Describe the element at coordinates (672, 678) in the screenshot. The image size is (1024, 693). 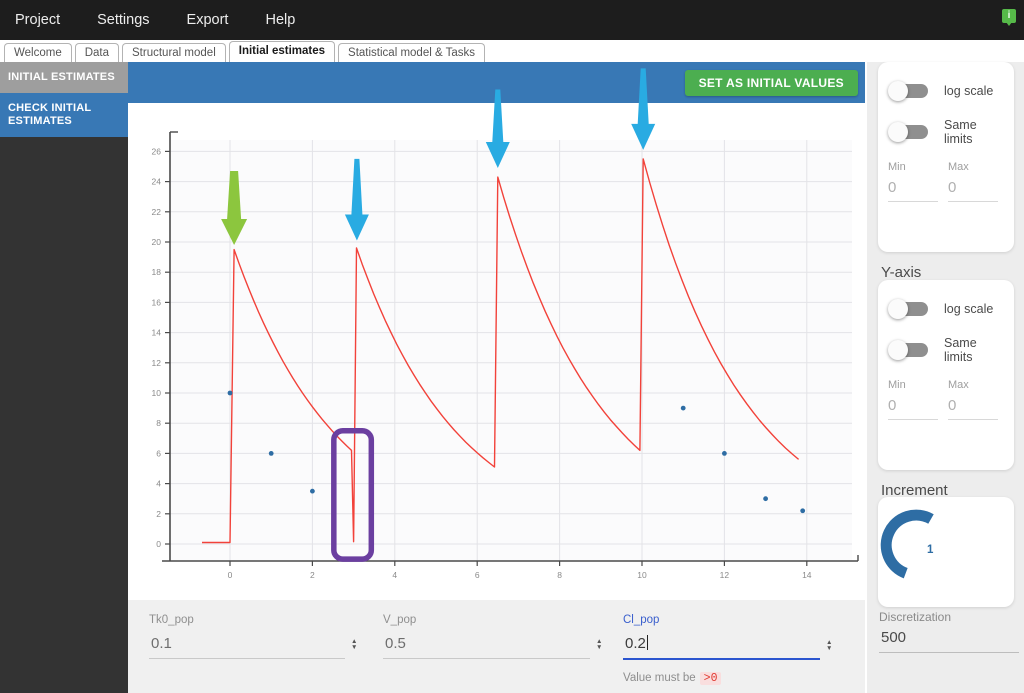
I see `validation-error: Value must be >0` at that location.